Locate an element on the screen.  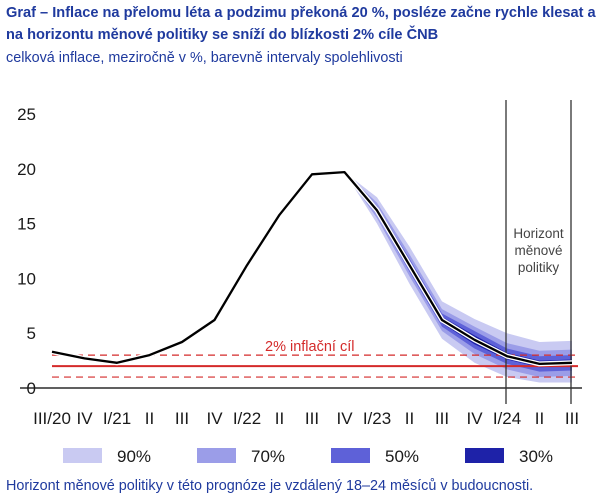
y-tick-label: 20 is located at coordinates (26, 169).